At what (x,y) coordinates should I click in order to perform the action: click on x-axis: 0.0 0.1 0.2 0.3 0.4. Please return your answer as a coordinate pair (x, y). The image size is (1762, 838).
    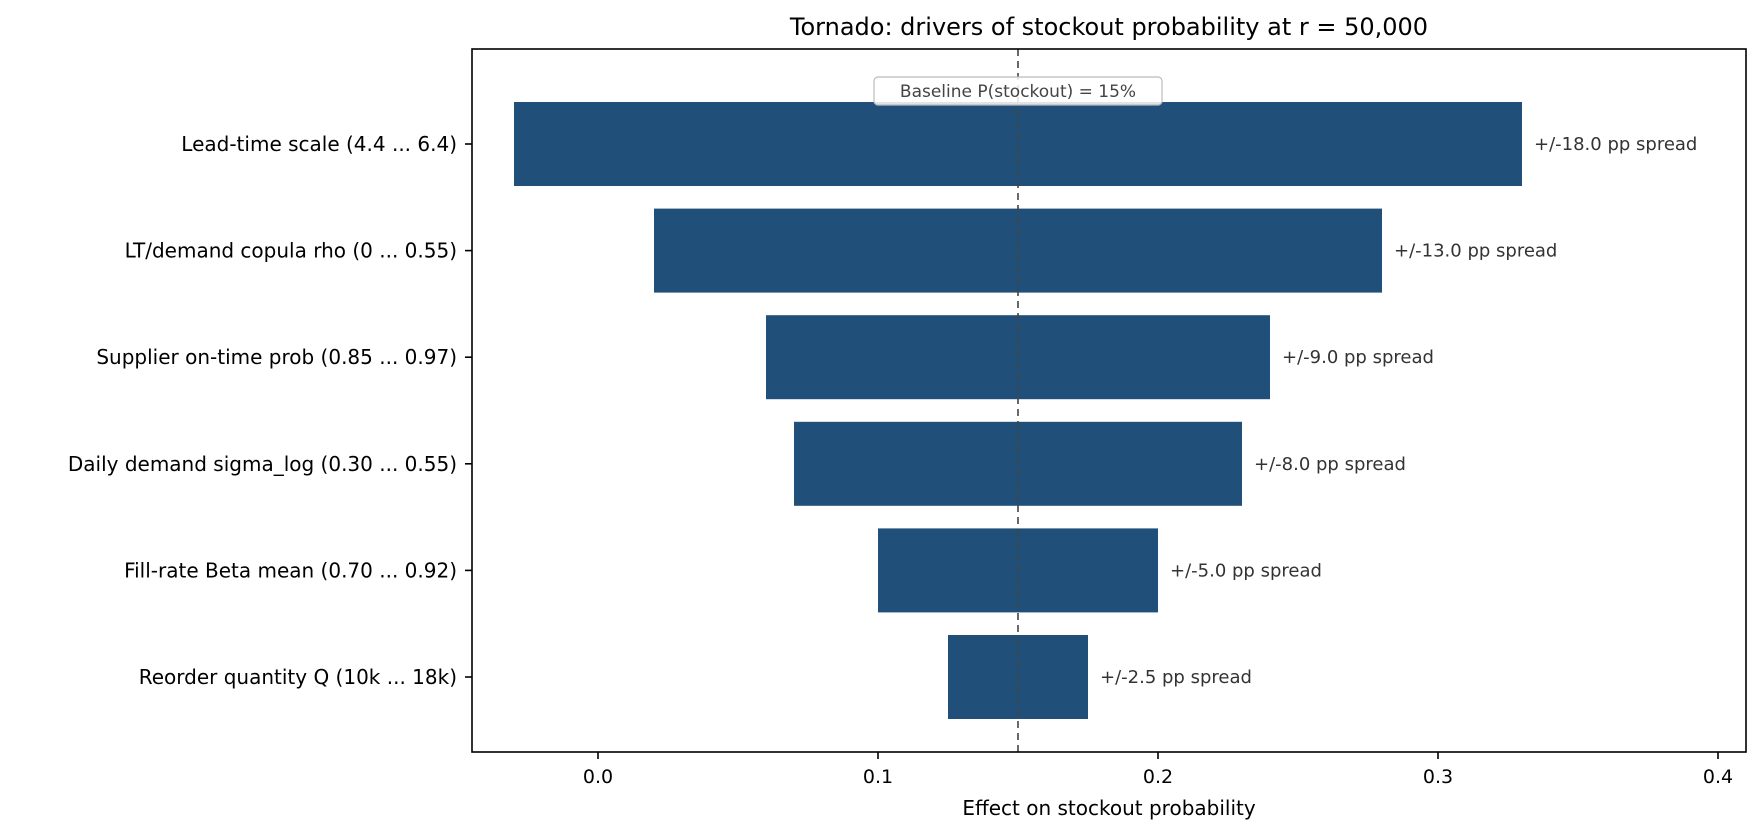
    Looking at the image, I should click on (1158, 770).